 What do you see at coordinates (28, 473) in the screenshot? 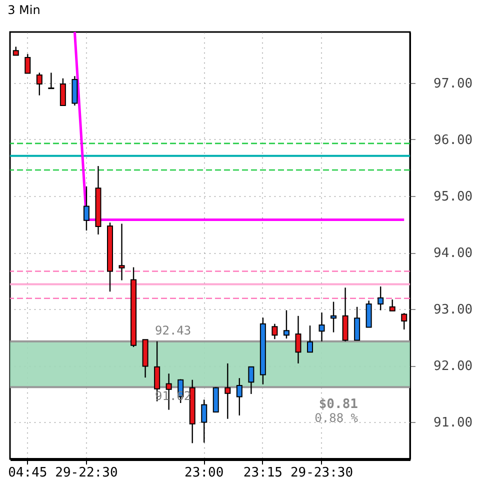
I see `x-tick-label: 04:45` at bounding box center [28, 473].